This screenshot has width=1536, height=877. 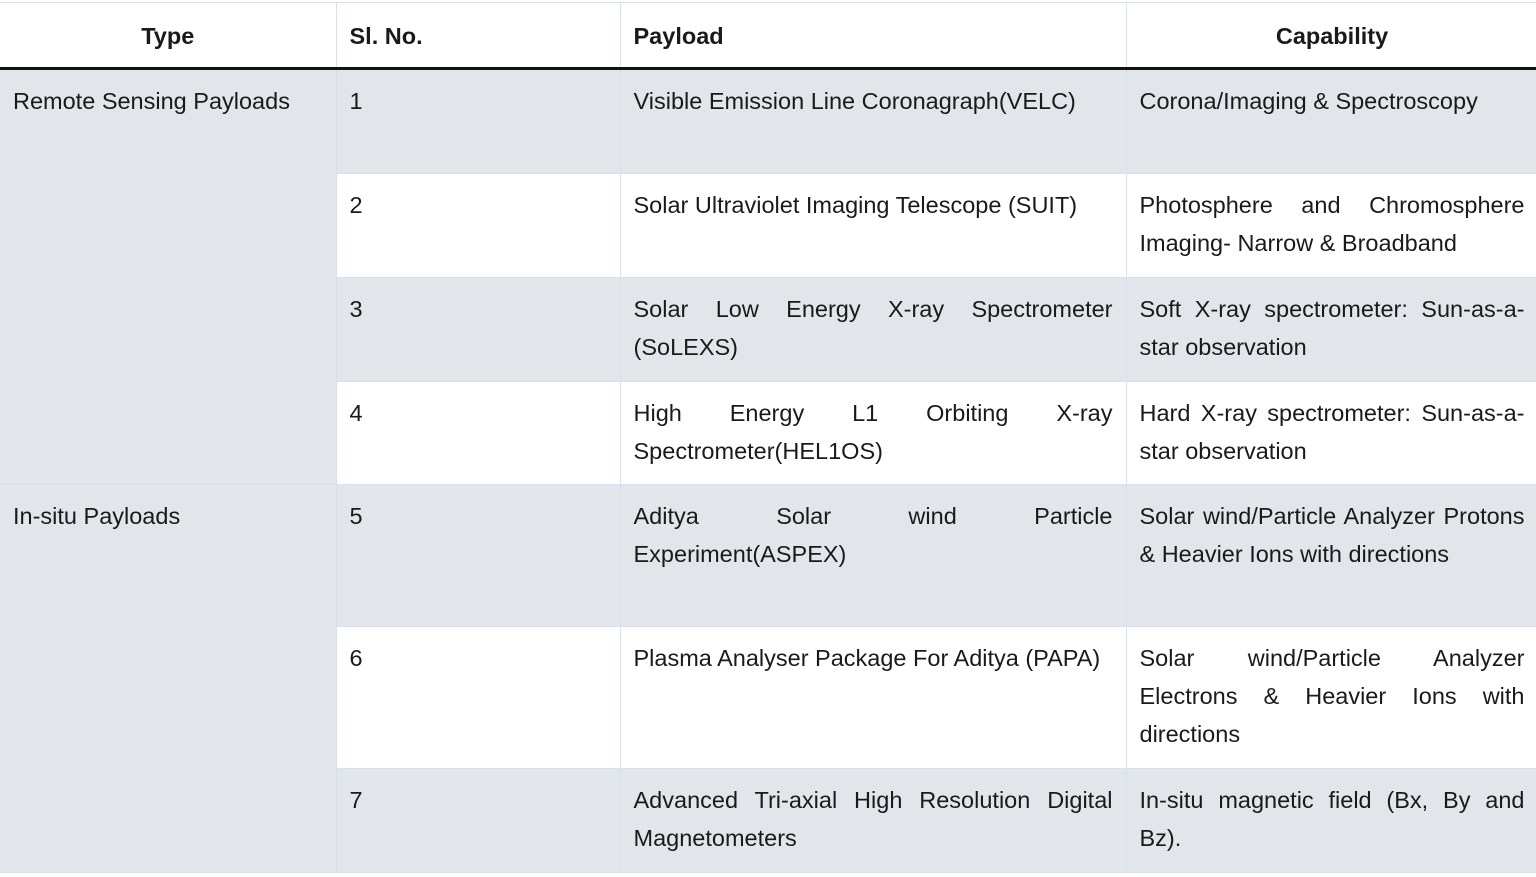 I want to click on cell-no: 4, so click(x=478, y=433).